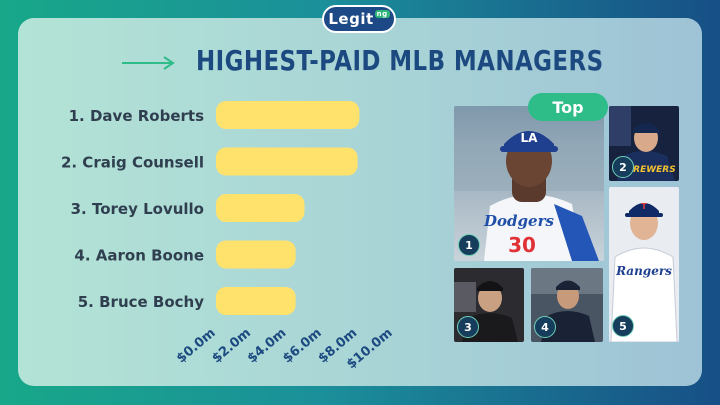 This screenshot has height=405, width=720. What do you see at coordinates (351, 19) in the screenshot?
I see `logo-text: Legit` at bounding box center [351, 19].